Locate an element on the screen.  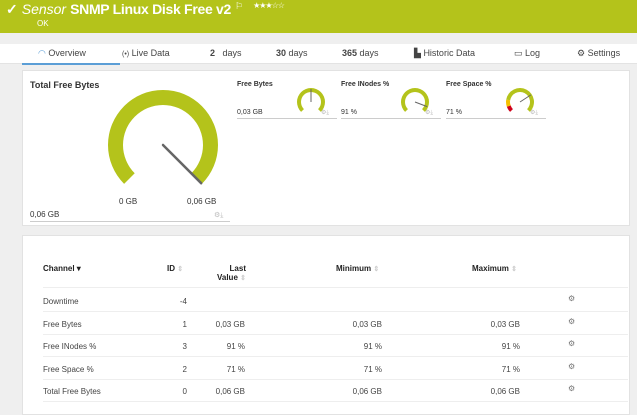
cell-max: 0,03 GB is located at coordinates (505, 324).